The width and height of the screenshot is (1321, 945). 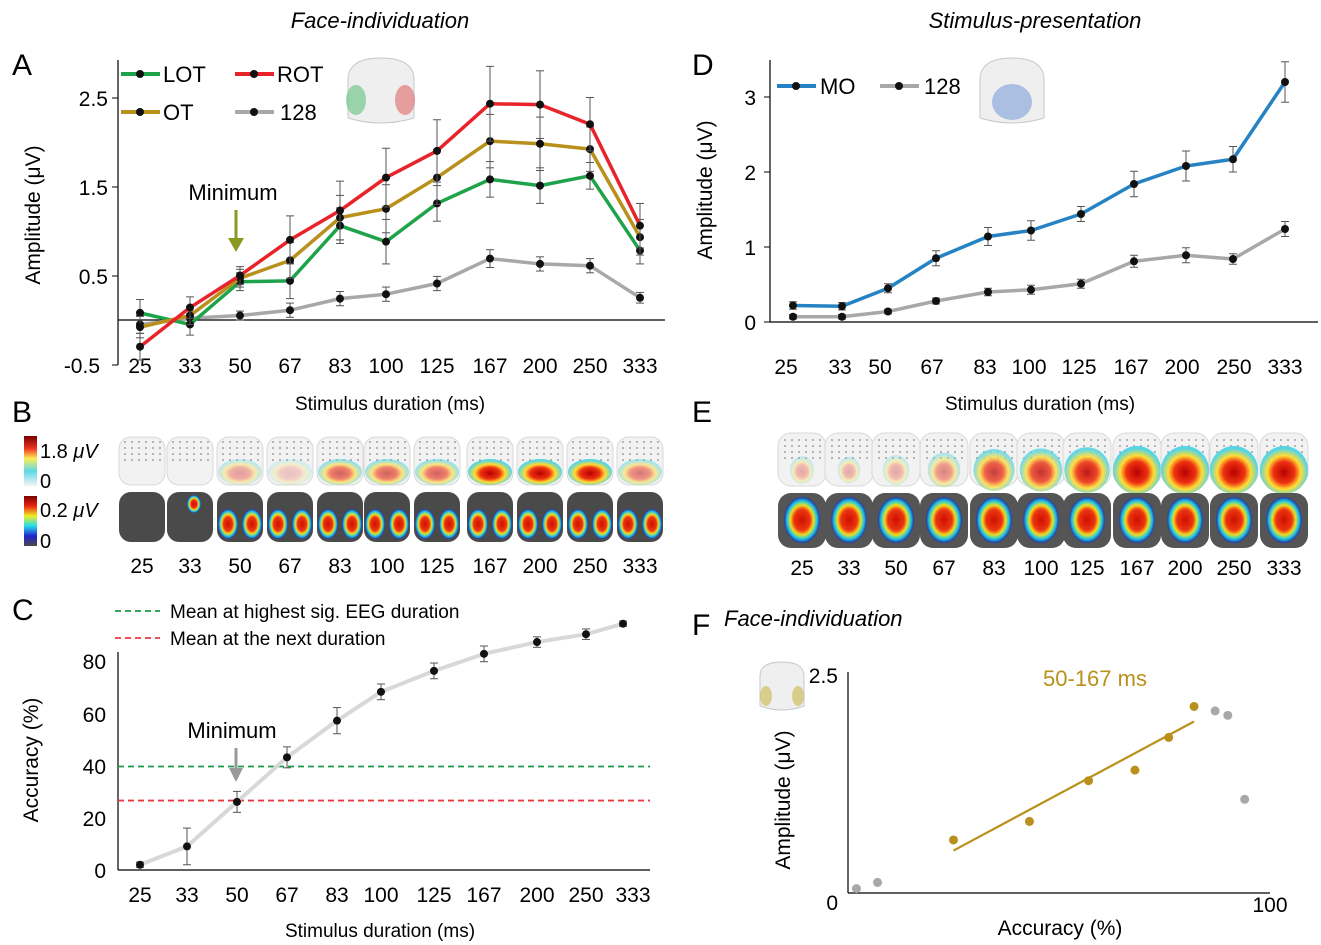 What do you see at coordinates (823, 676) in the screenshot?
I see `panel-f-ytick: 2.5` at bounding box center [823, 676].